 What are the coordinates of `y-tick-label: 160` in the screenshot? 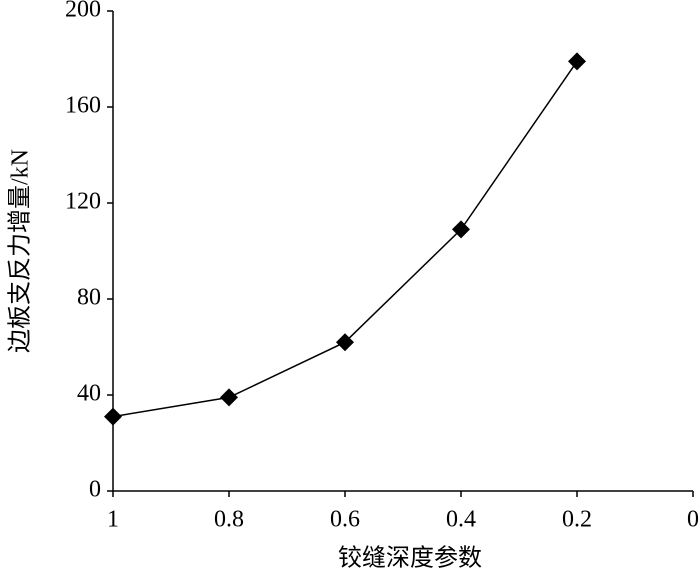 It's located at (83, 106).